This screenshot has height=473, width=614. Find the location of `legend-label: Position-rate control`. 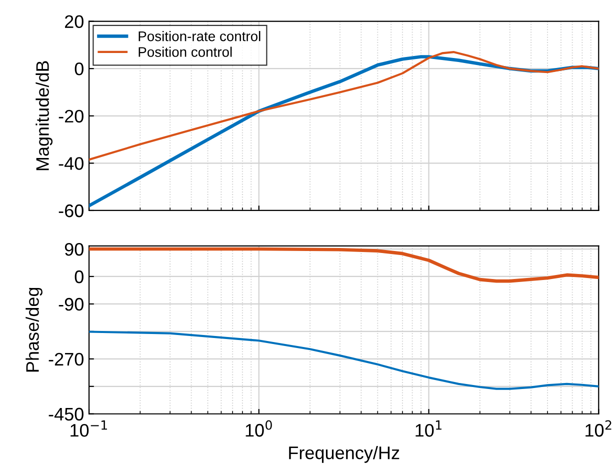

legend-label: Position-rate control is located at coordinates (199, 36).